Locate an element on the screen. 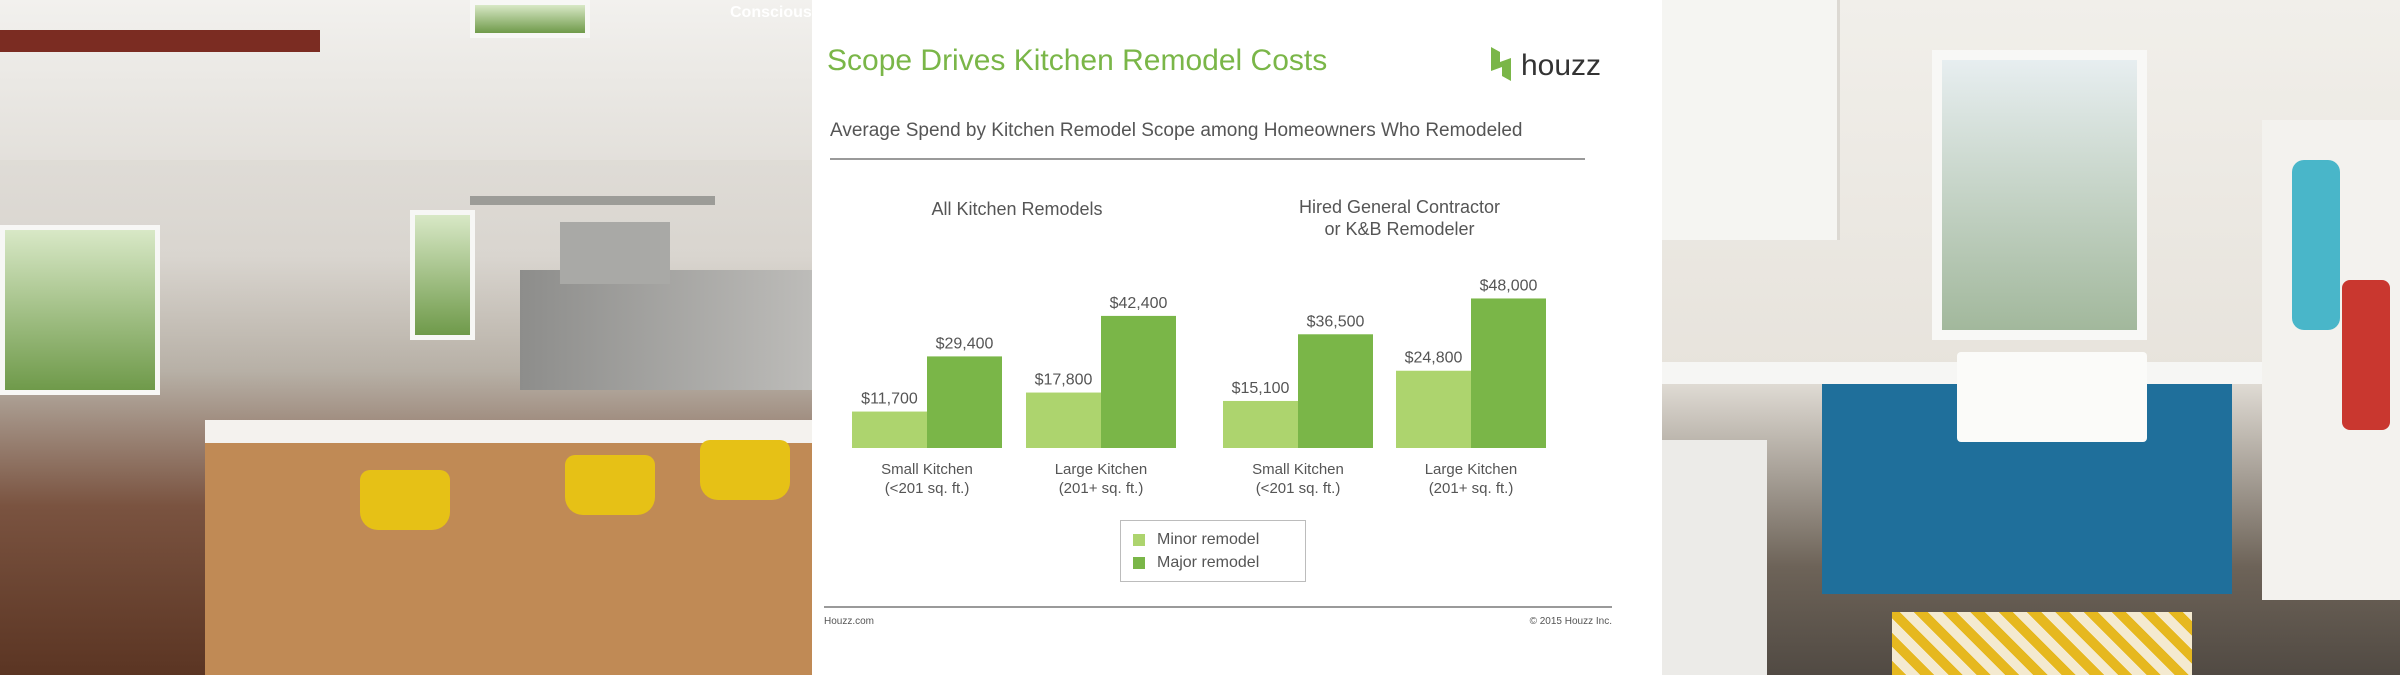 Image resolution: width=2400 pixels, height=675 pixels. window-left is located at coordinates (80, 310).